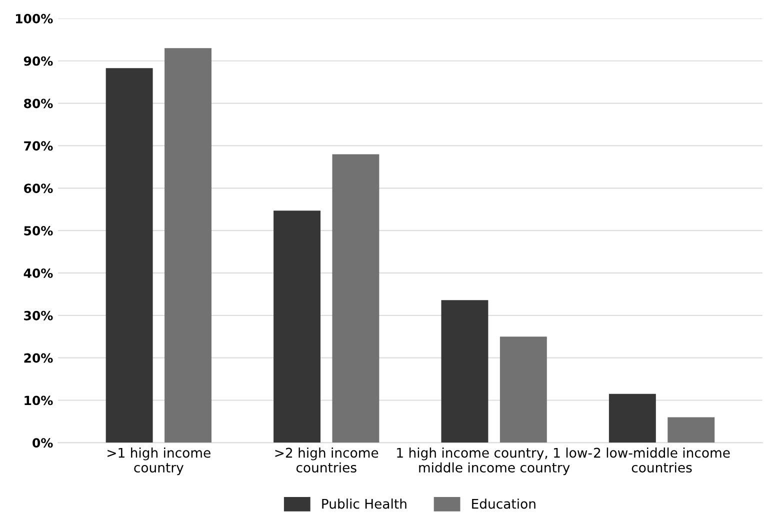 Image resolution: width=774 pixels, height=527 pixels. What do you see at coordinates (38, 189) in the screenshot?
I see `y-tick-label: 60%` at bounding box center [38, 189].